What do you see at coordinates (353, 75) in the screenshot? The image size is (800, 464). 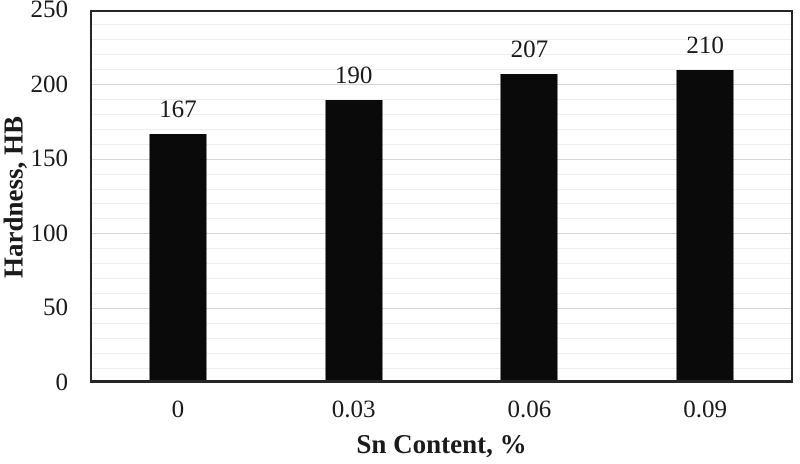 I see `bar-value-label: 190` at bounding box center [353, 75].